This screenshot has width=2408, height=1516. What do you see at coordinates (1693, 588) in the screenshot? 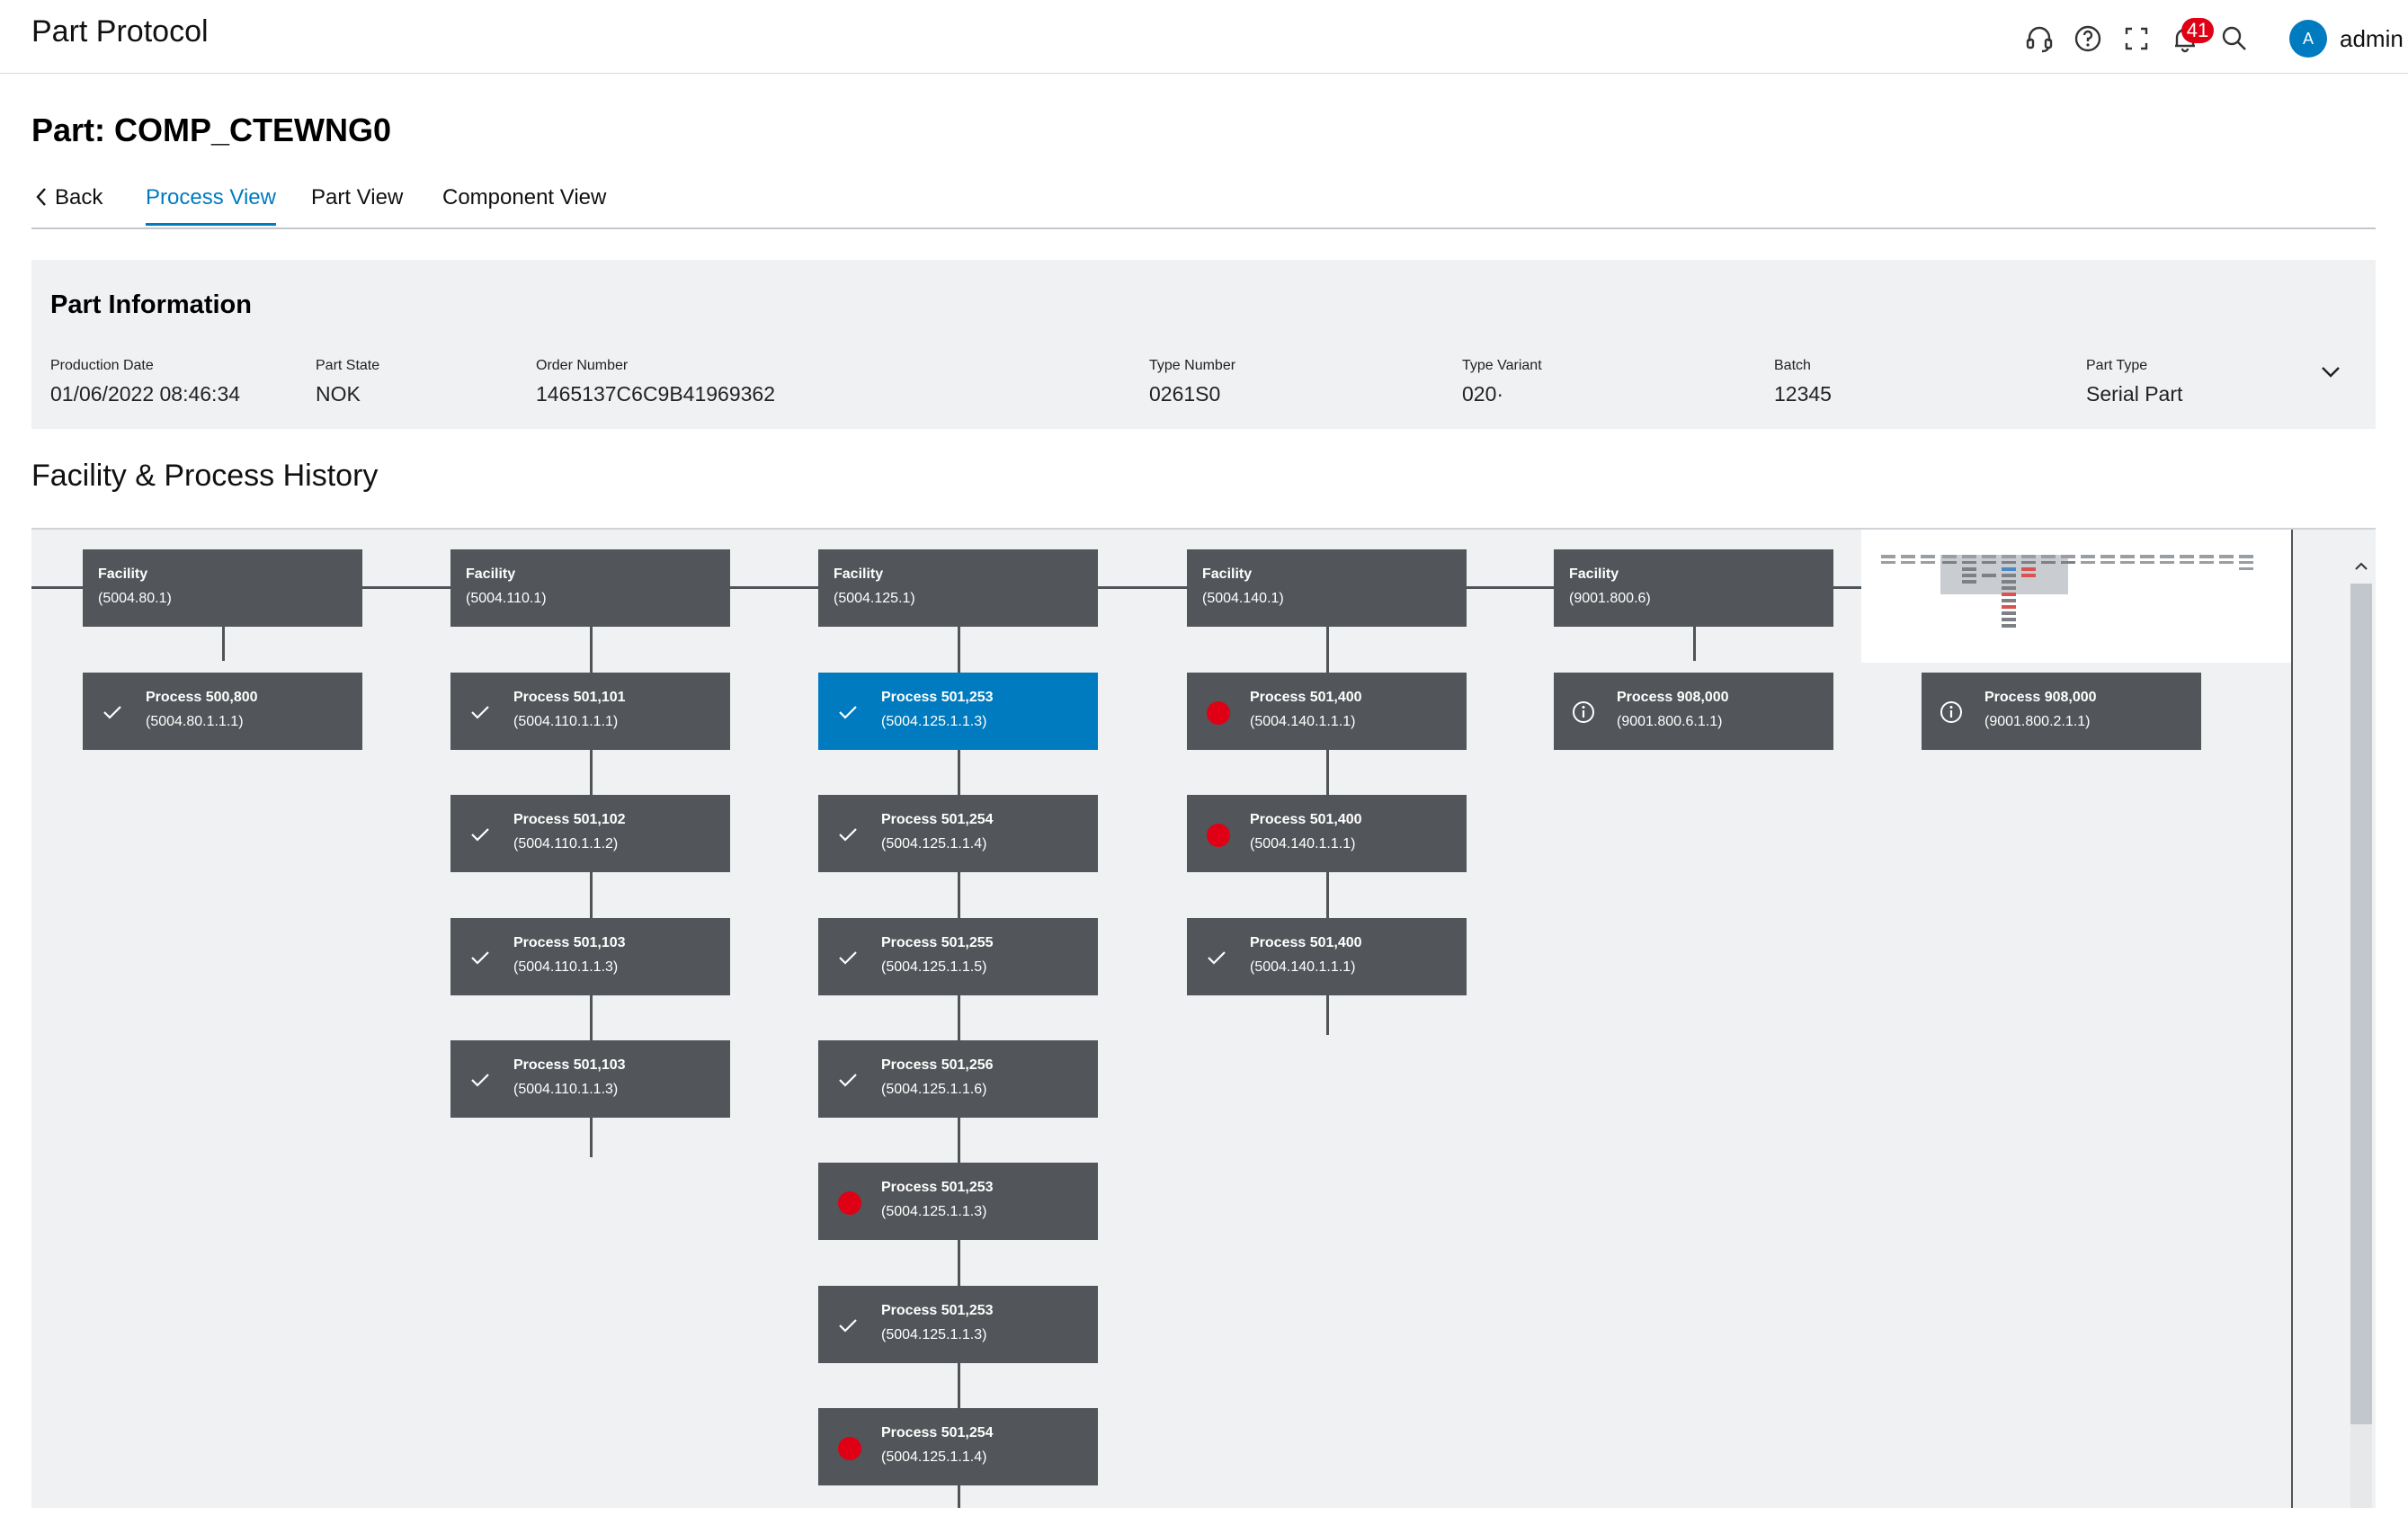
I see `facility-node: Facility (9001.800.6)` at bounding box center [1693, 588].